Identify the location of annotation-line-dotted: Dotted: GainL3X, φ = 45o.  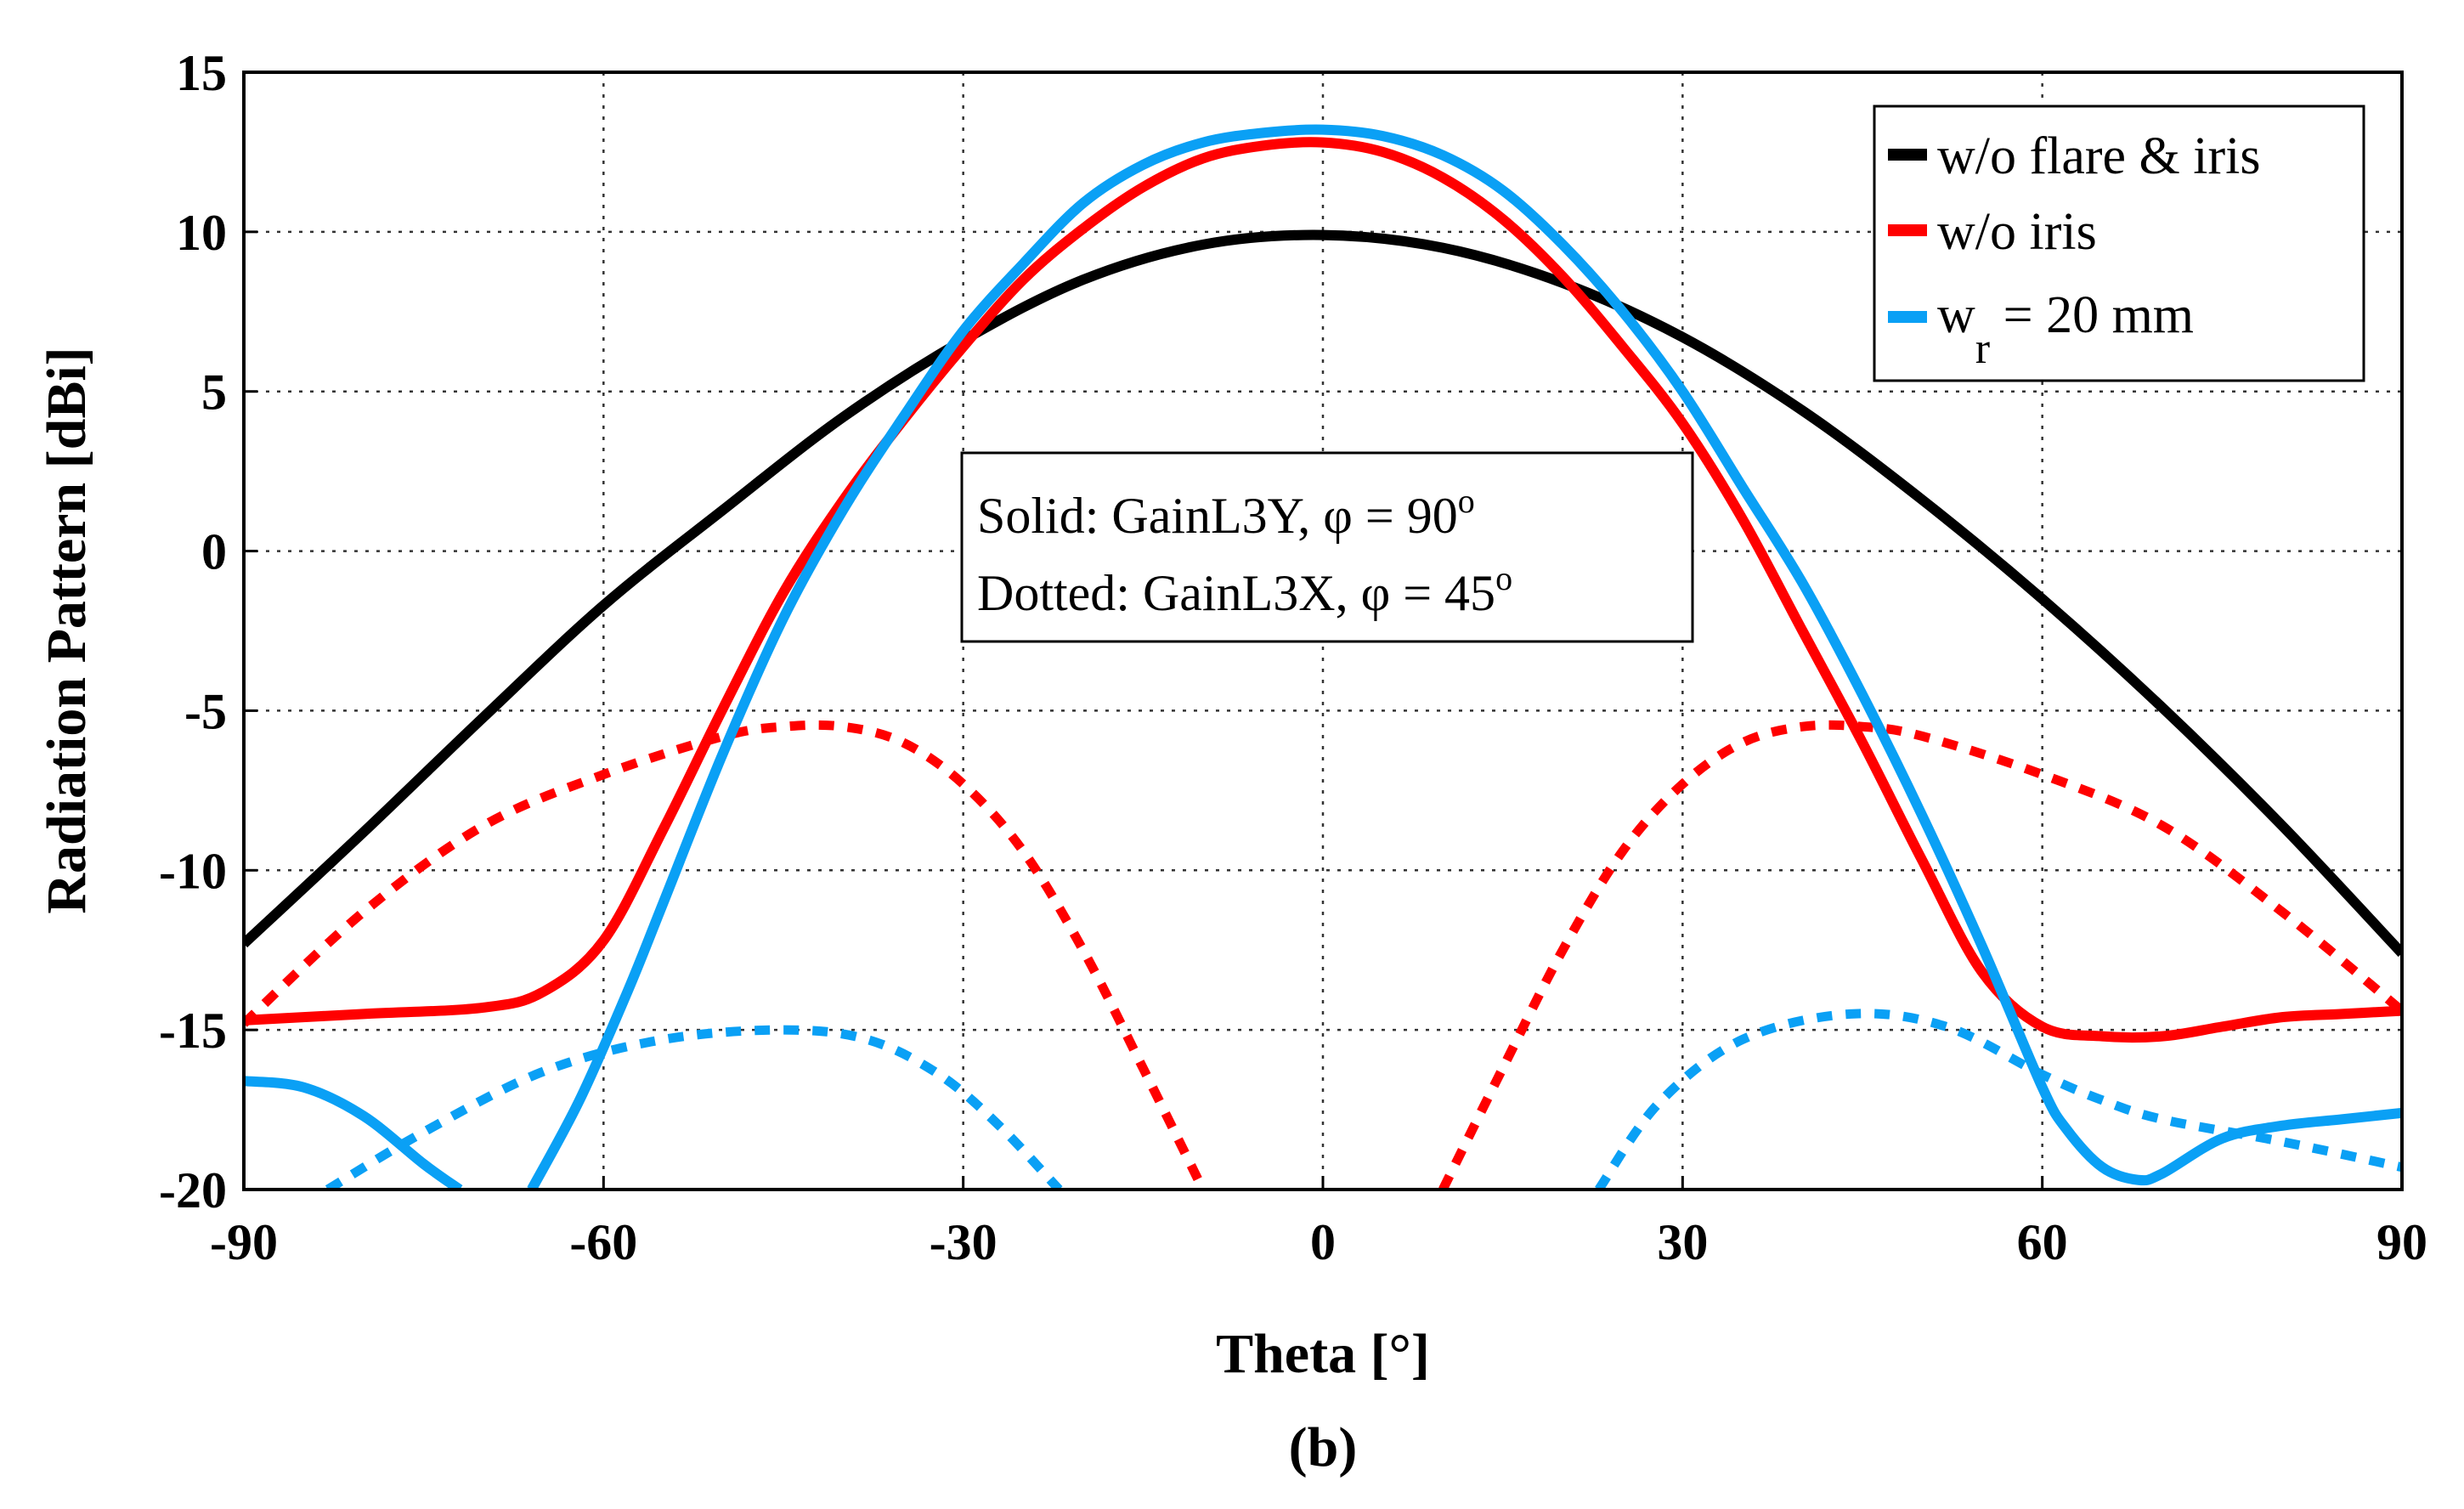
(1244, 590).